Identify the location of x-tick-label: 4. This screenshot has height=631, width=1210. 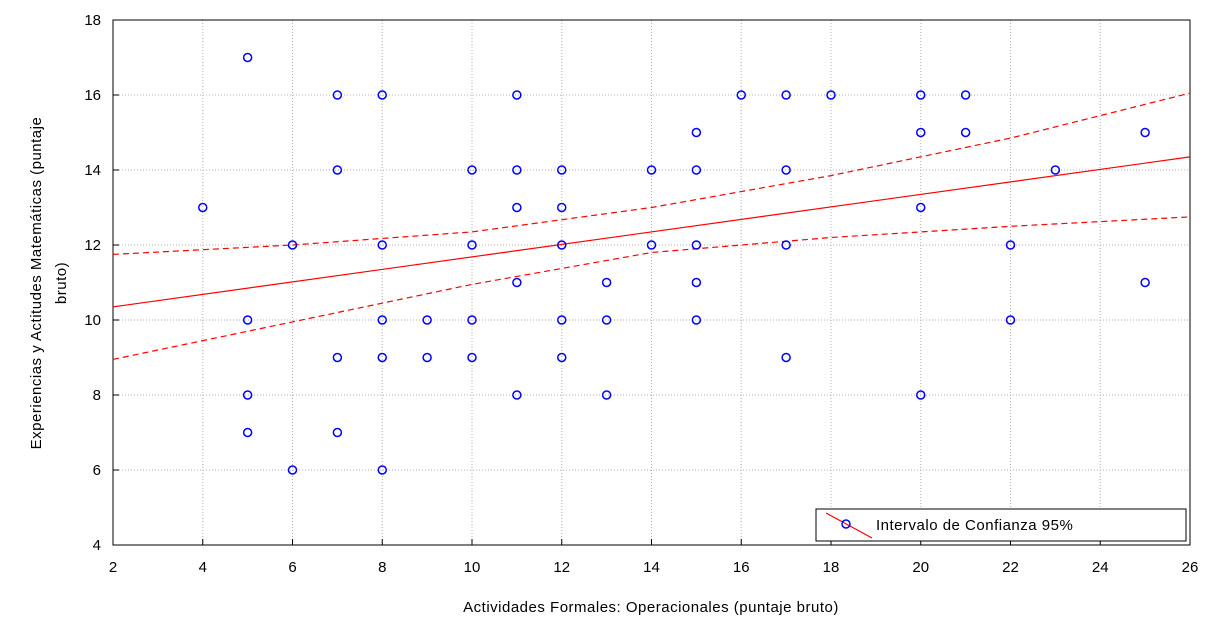
(203, 567).